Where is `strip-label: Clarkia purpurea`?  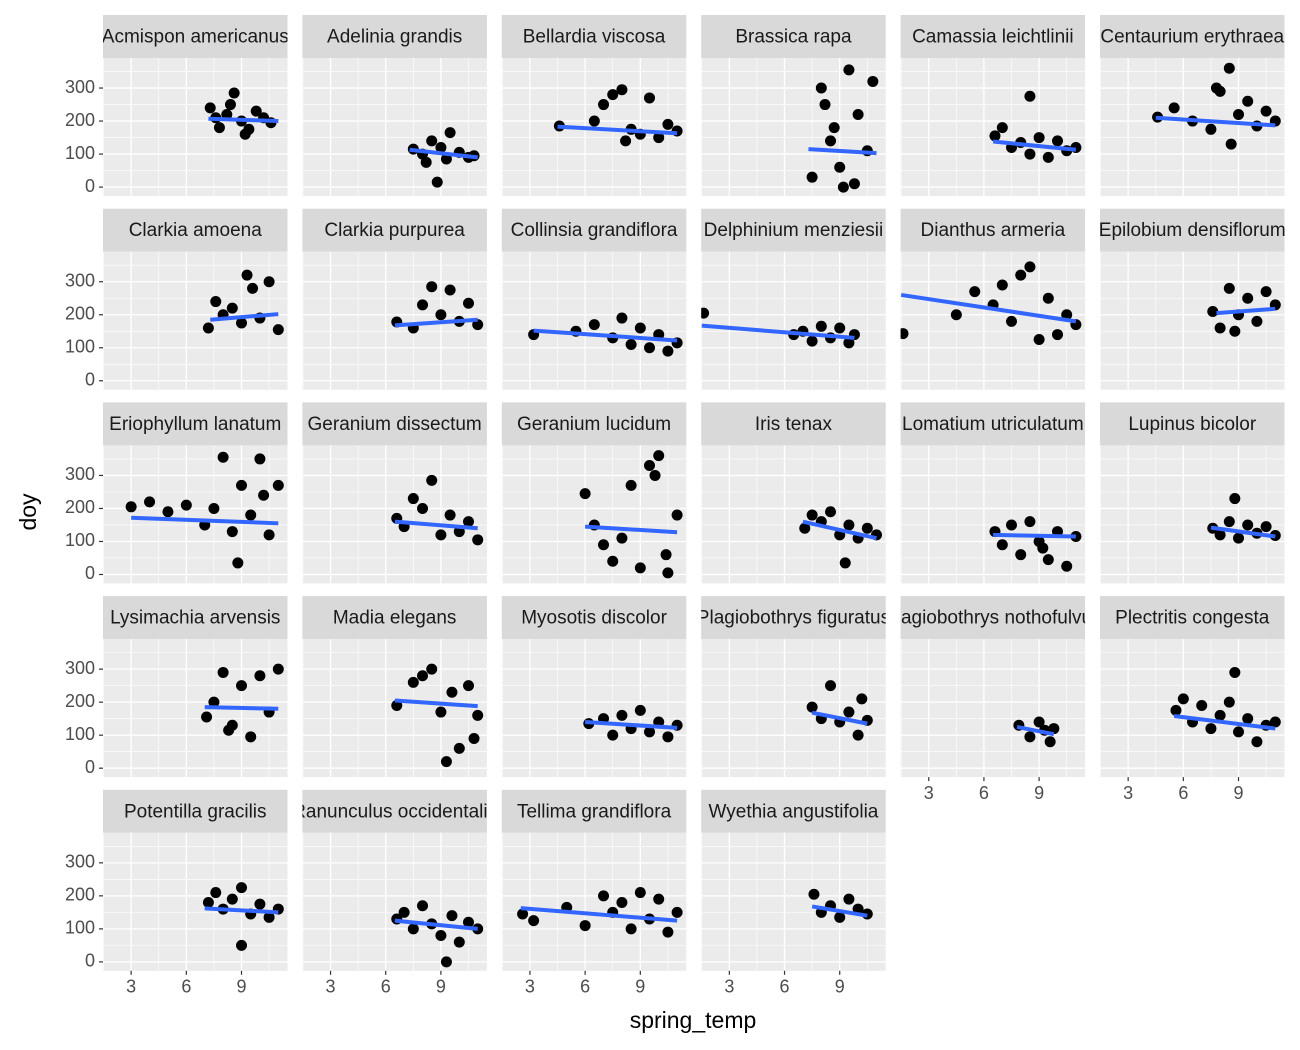 strip-label: Clarkia purpurea is located at coordinates (394, 230).